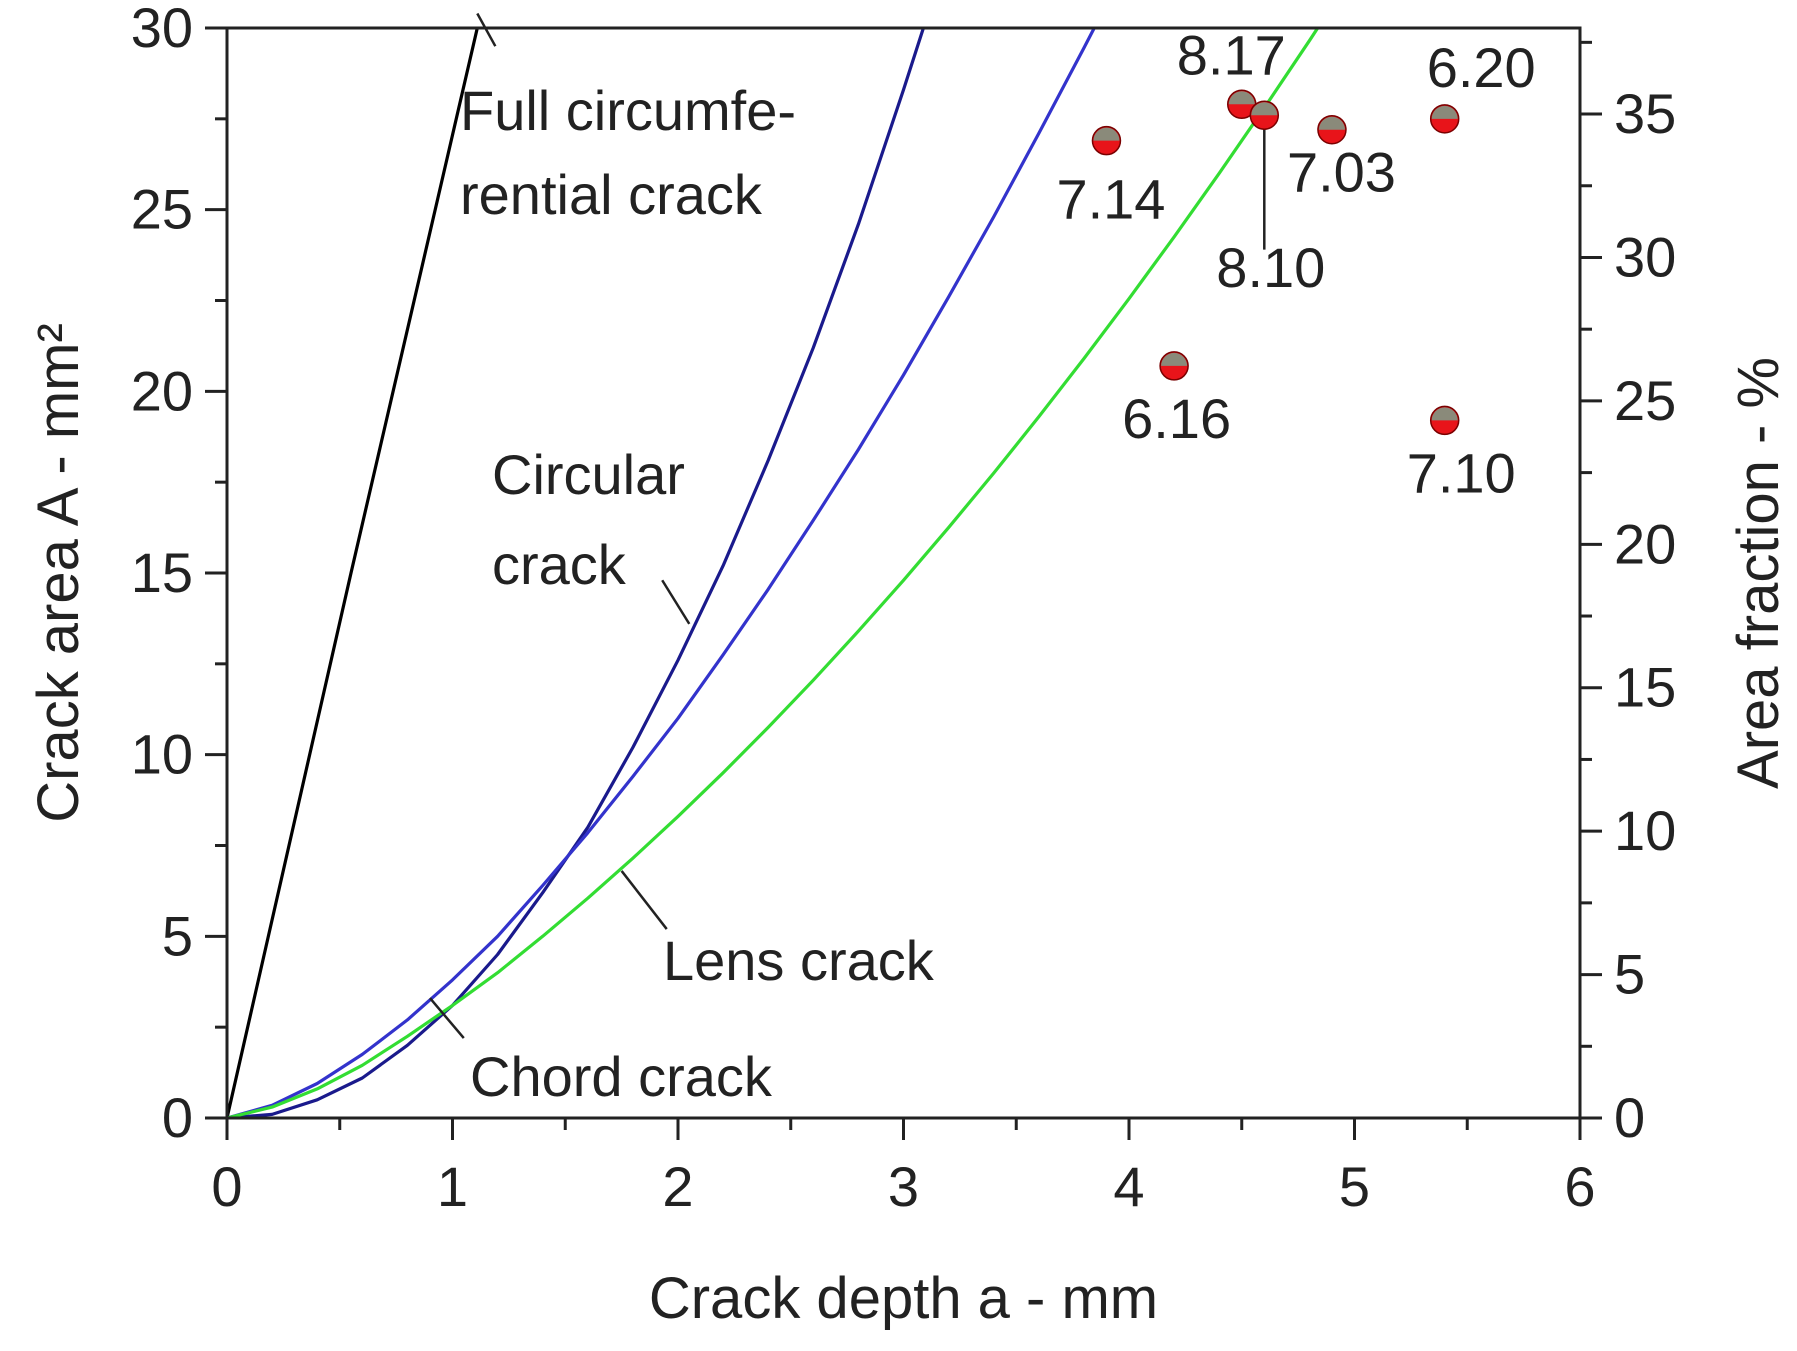  What do you see at coordinates (177, 1117) in the screenshot?
I see `y-tick-label: 0` at bounding box center [177, 1117].